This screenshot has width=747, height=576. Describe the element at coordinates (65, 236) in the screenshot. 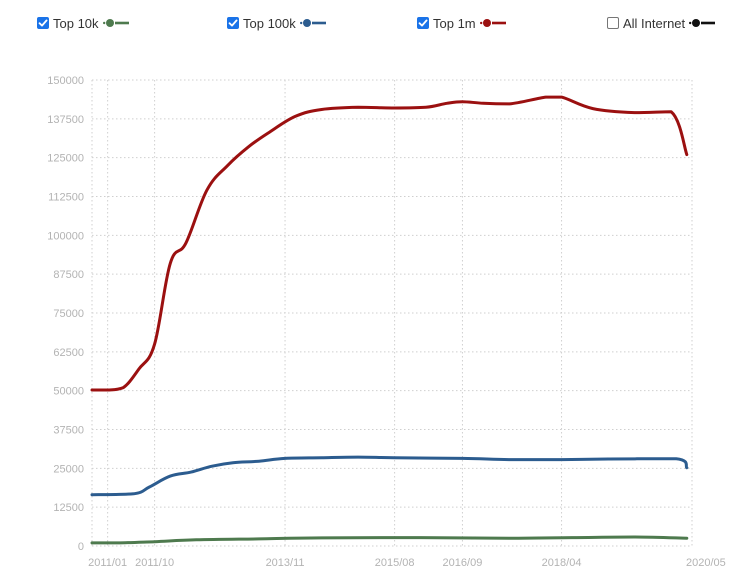

I see `y-tick-label: 100000` at that location.